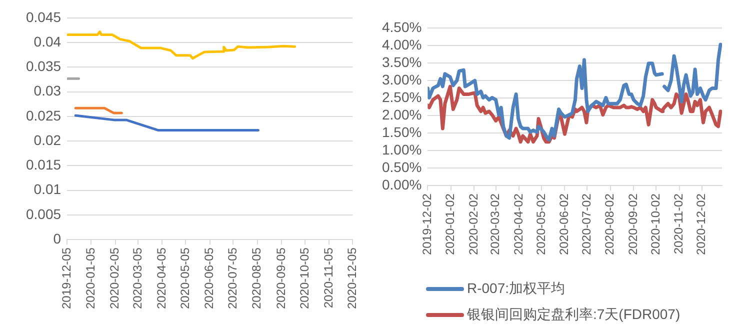  I want to click on y-tick-label: 0.005, so click(44, 214).